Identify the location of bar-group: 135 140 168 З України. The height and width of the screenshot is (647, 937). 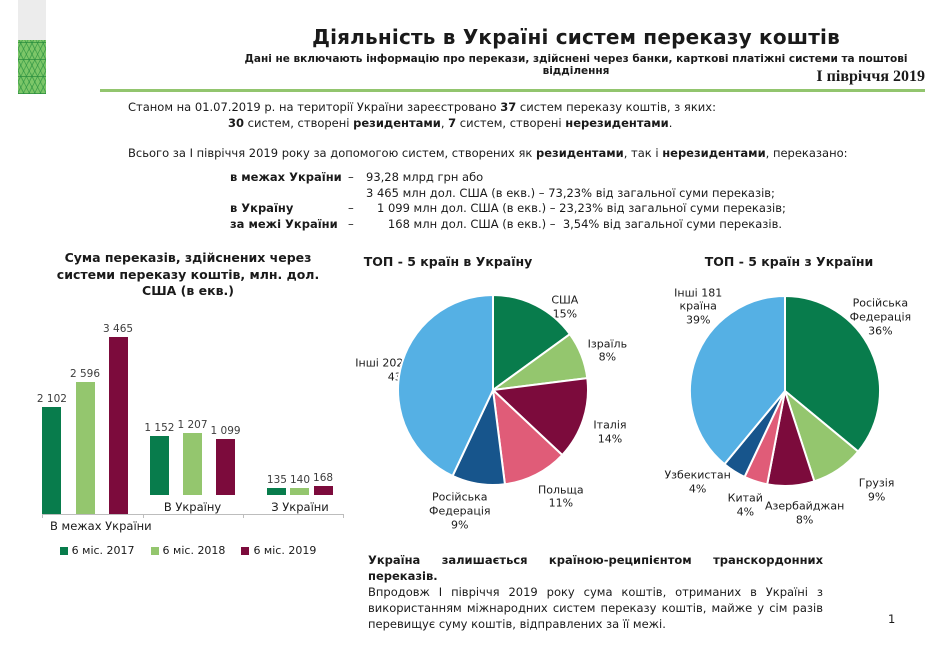
(300, 425).